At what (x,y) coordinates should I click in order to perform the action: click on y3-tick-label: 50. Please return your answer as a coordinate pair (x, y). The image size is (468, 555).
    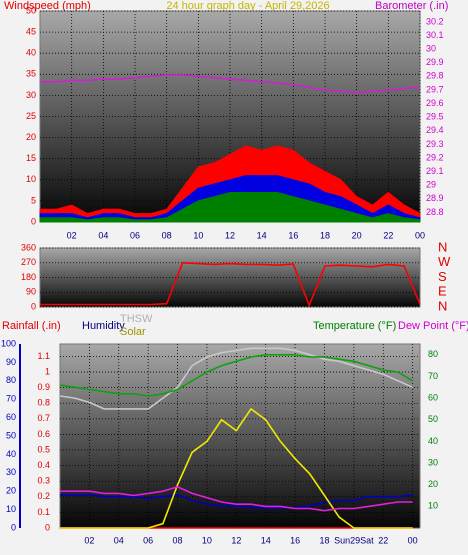
    Looking at the image, I should click on (11, 435).